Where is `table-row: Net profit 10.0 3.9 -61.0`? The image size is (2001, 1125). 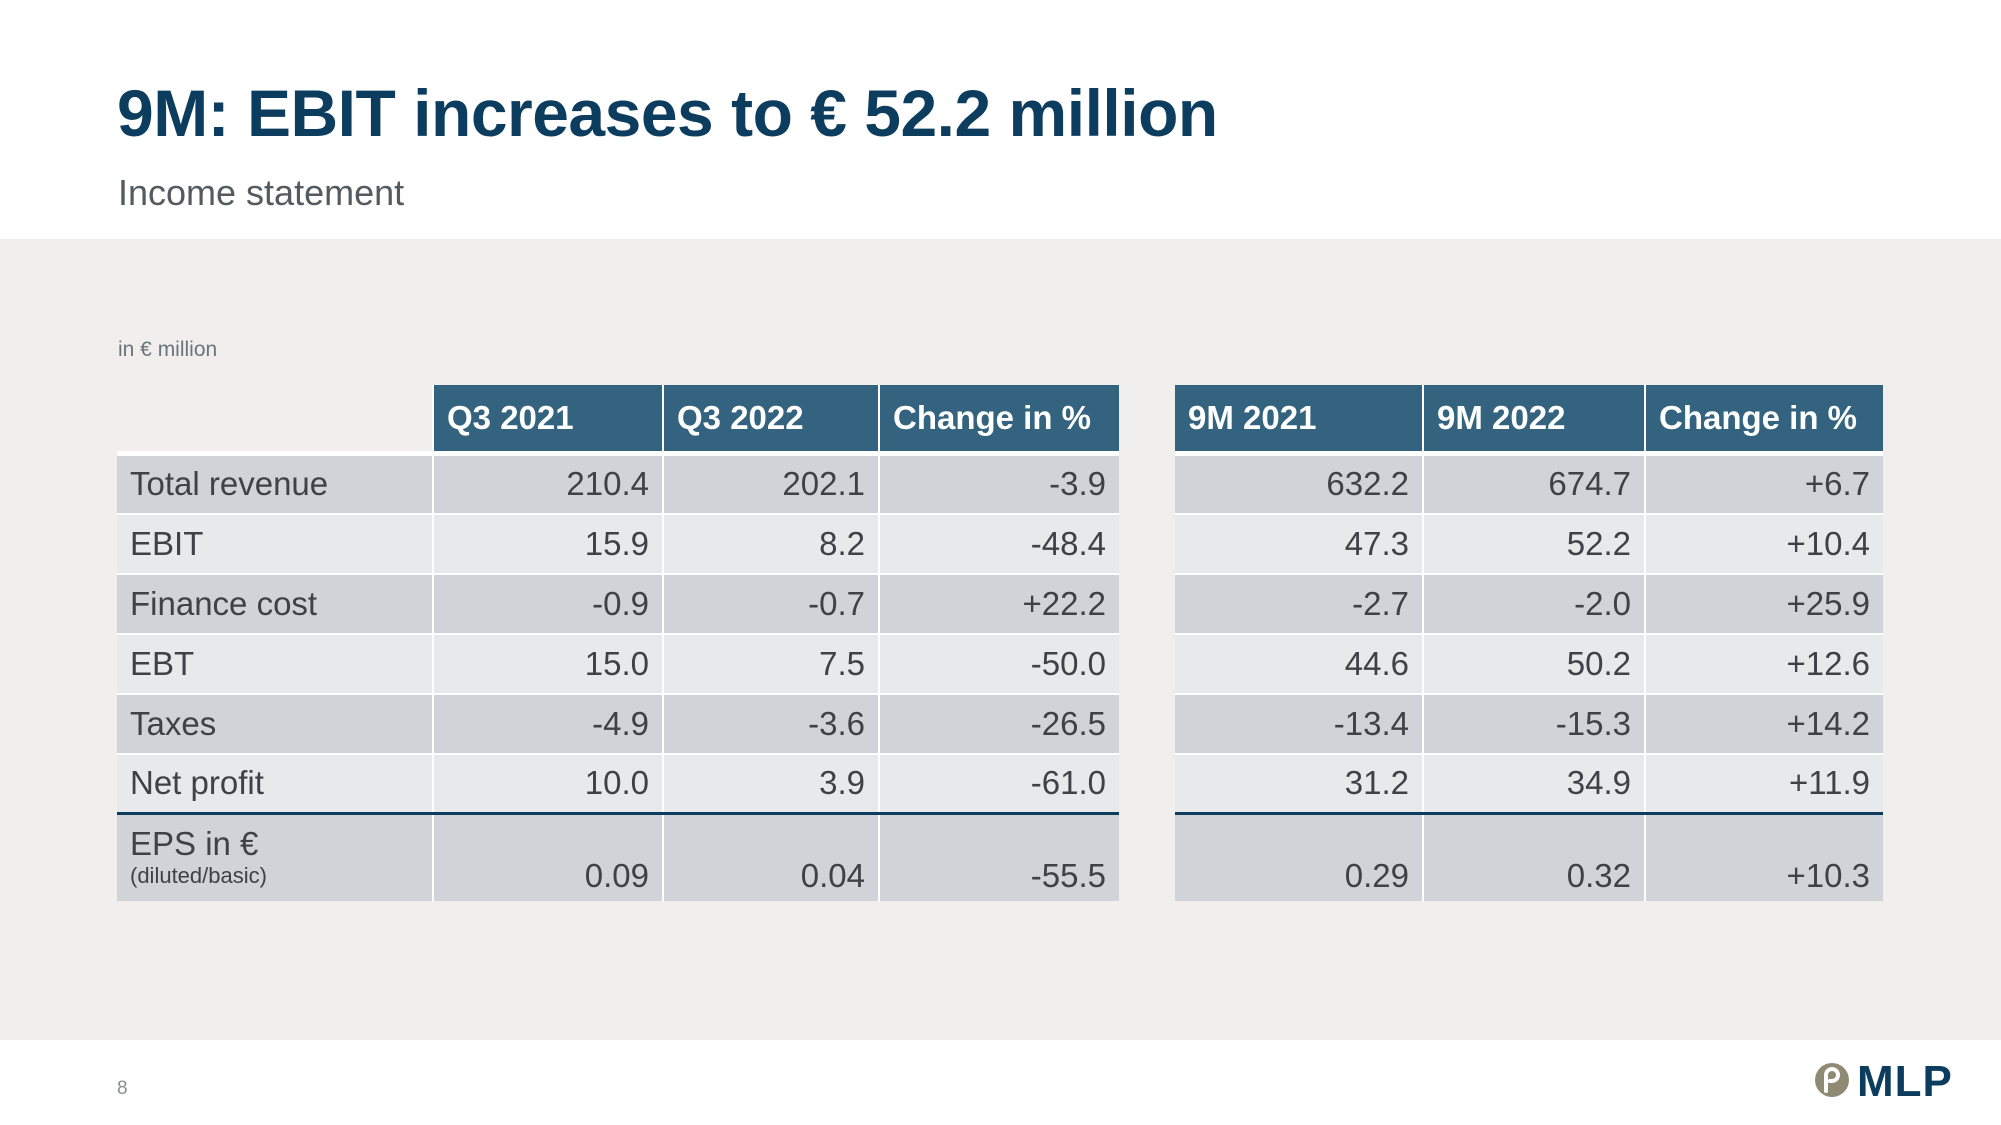
table-row: Net profit 10.0 3.9 -61.0 is located at coordinates (618, 783).